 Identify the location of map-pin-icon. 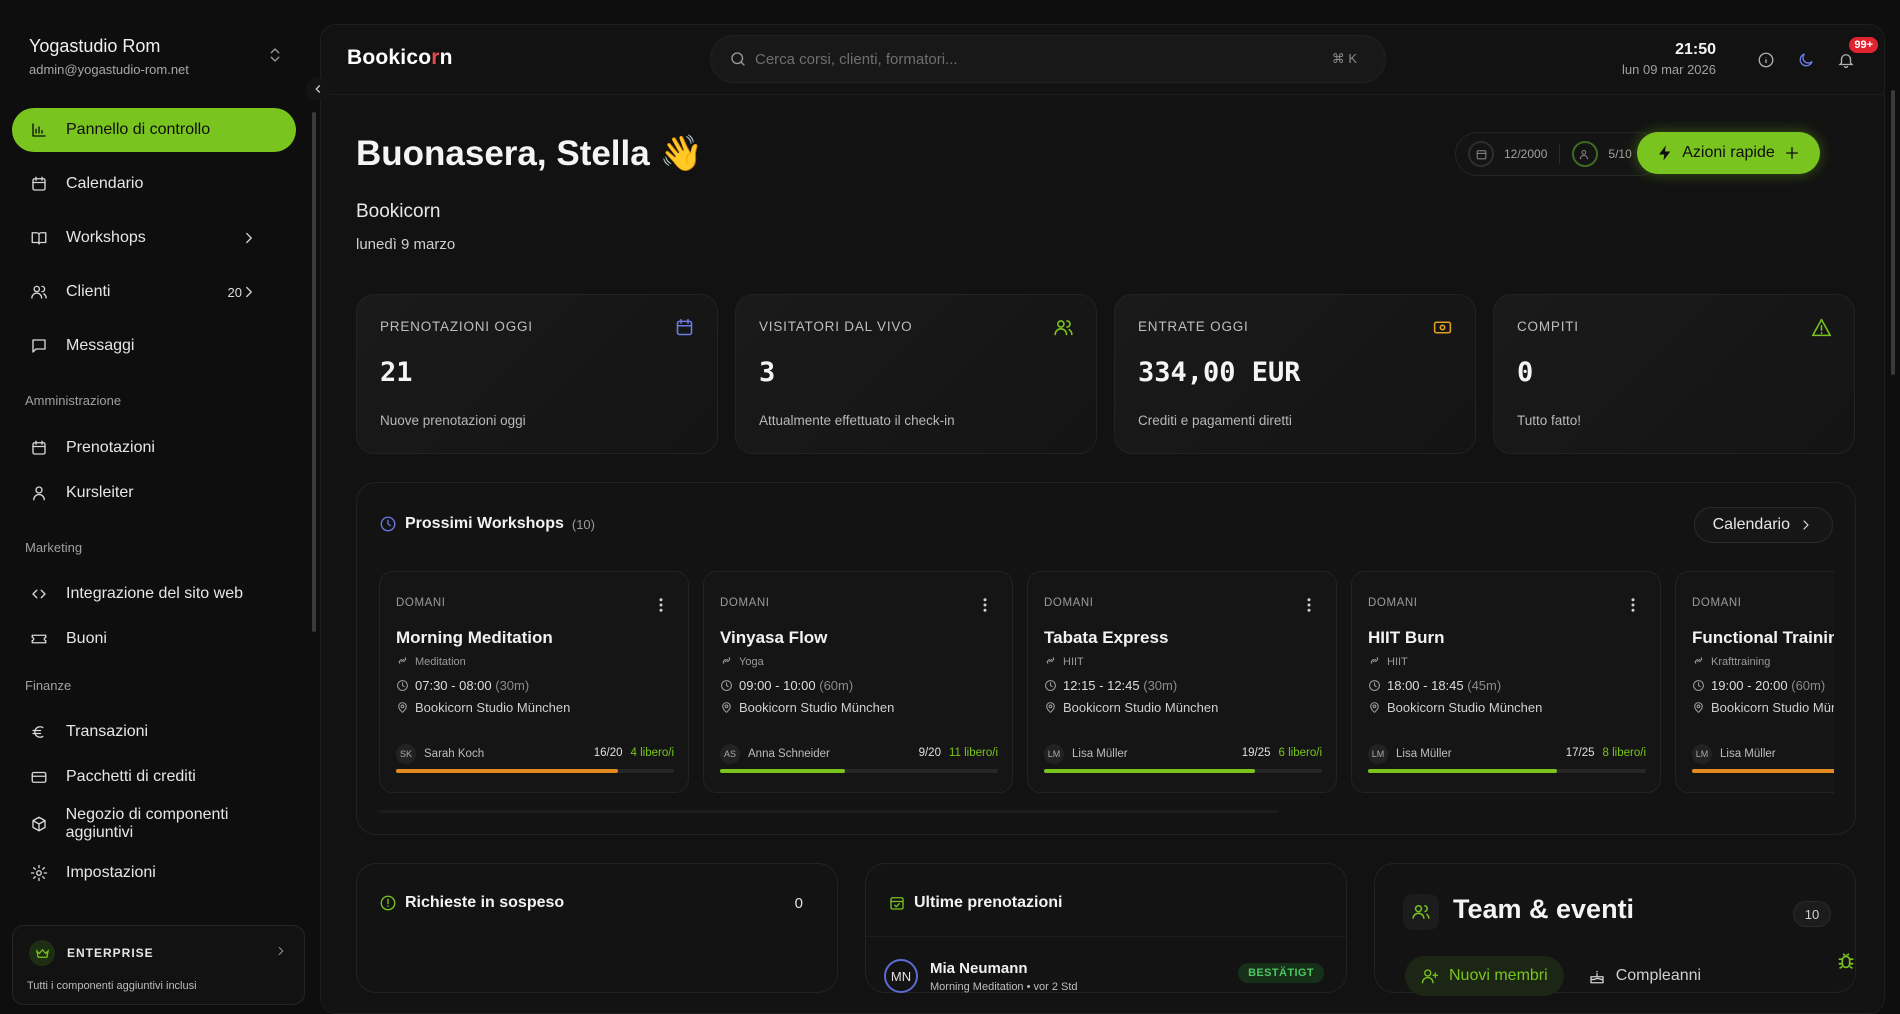
(402, 707).